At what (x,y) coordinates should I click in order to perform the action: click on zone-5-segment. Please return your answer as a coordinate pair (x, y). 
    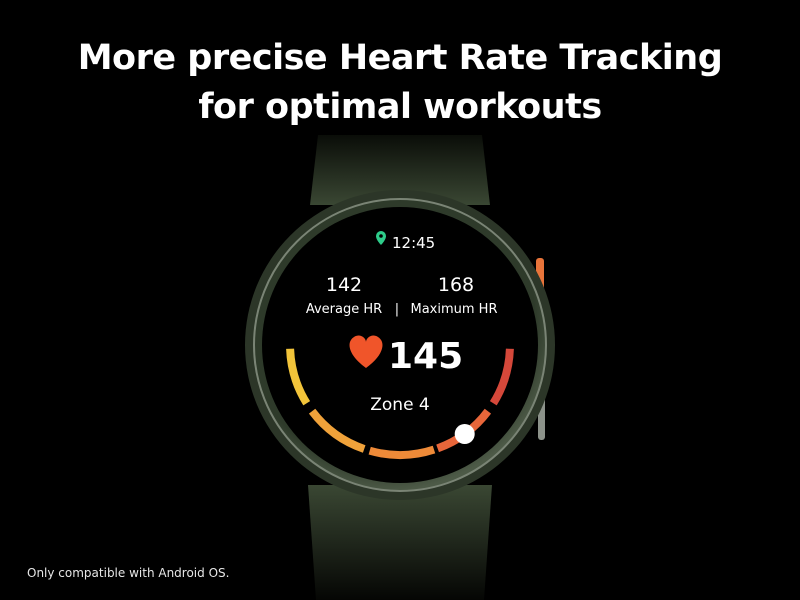
    Looking at the image, I should click on (501, 377).